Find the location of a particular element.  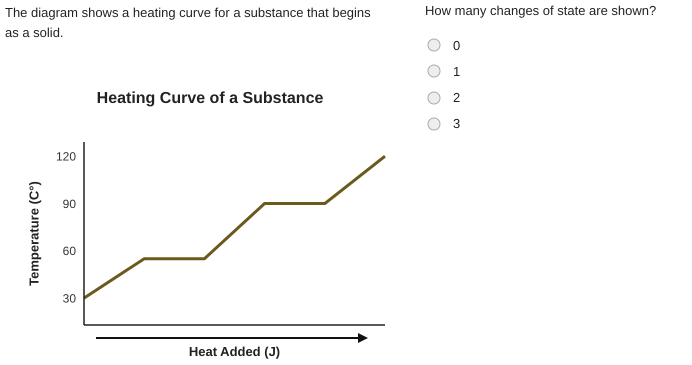

text: 2 is located at coordinates (456, 98).